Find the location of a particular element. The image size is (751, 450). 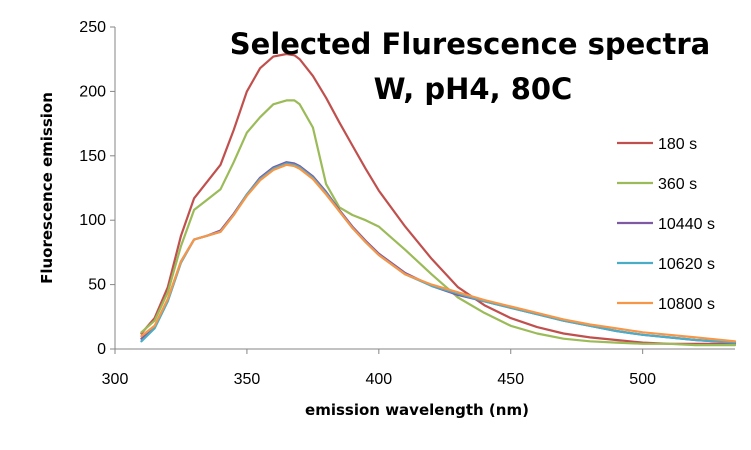

legend: 180 s 360 s 10440 s 10620 s 10800 s is located at coordinates (666, 224).